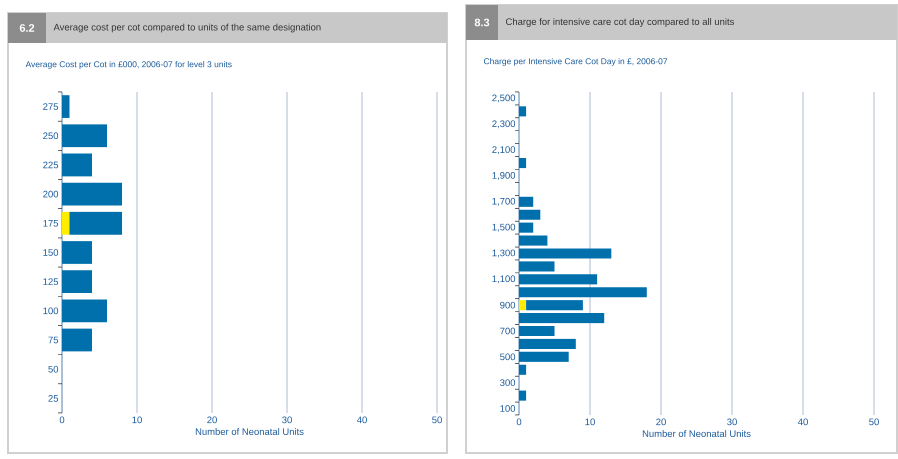  I want to click on chart-title: Charge for intensive care cot day compared to all units, so click(620, 22).